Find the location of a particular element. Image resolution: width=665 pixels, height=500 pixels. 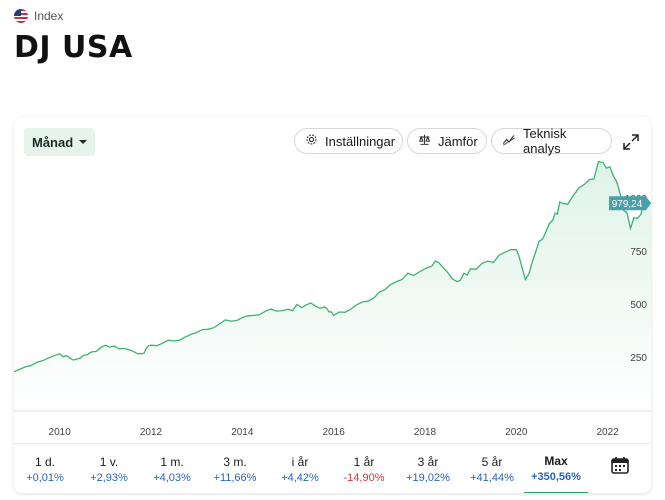

expand-icon is located at coordinates (631, 142).